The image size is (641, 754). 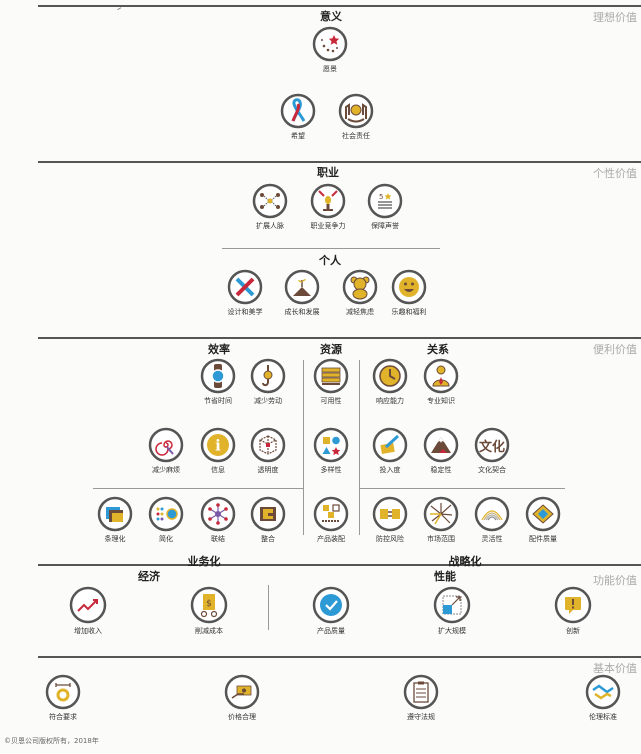 What do you see at coordinates (390, 401) in the screenshot?
I see `responsiveness-label: 响应能力` at bounding box center [390, 401].